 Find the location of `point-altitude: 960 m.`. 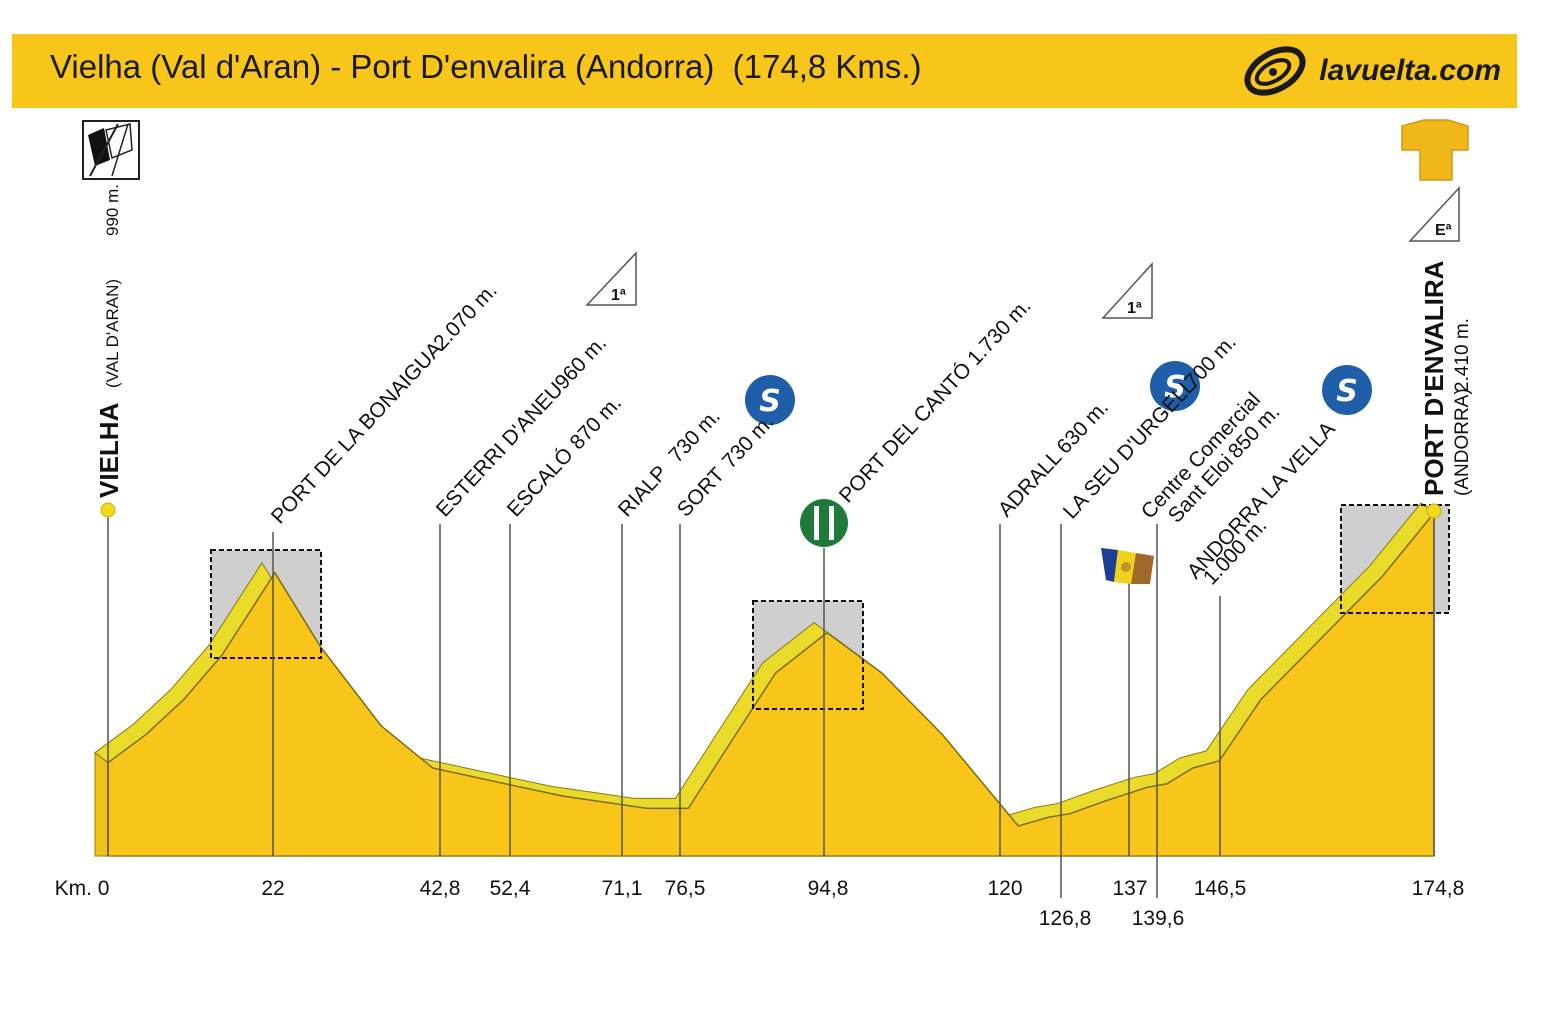

point-altitude: 960 m. is located at coordinates (581, 363).